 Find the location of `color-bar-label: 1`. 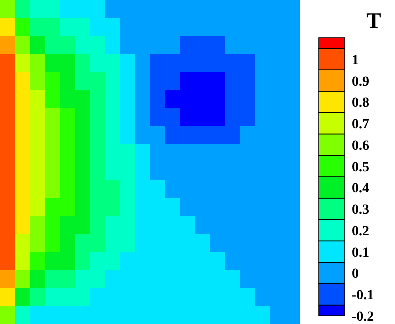

color-bar-label: 1 is located at coordinates (355, 60).